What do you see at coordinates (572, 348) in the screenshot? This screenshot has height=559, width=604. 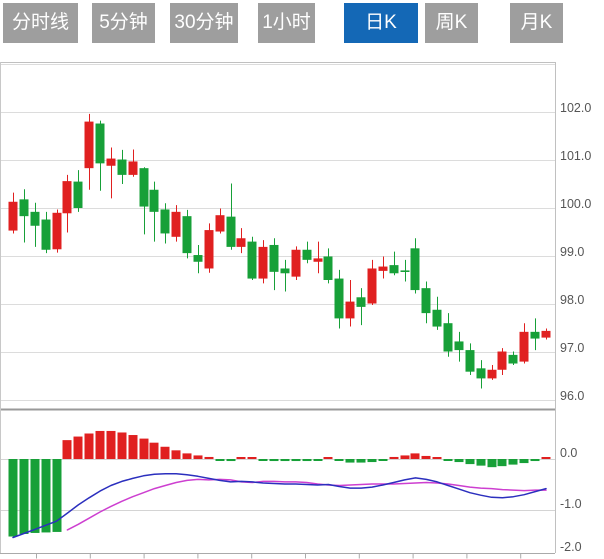 I see `price-axis-label: 97.0` at bounding box center [572, 348].